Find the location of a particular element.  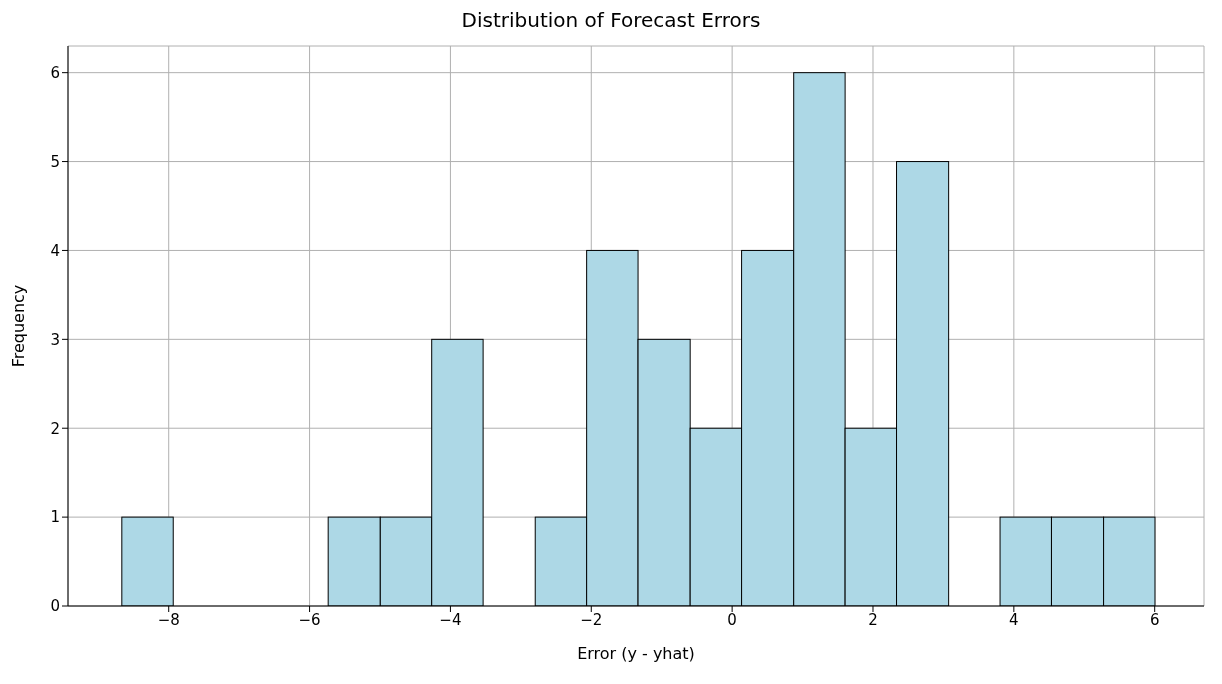

y-tick-label: 2 is located at coordinates (55, 428).